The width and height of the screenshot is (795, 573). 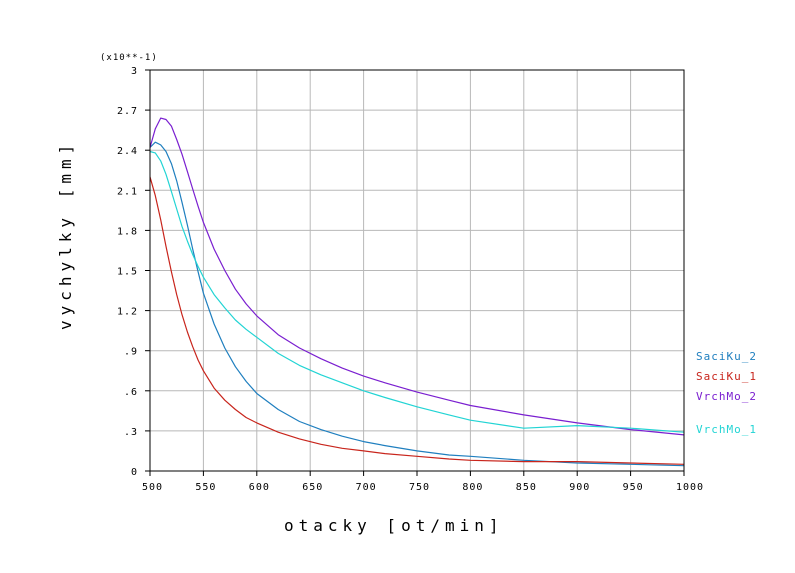 I want to click on y-tick-label: 0, so click(x=134, y=472).